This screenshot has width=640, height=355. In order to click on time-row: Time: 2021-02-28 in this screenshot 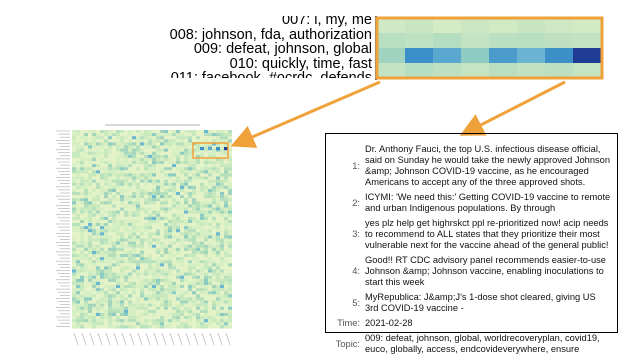, I will do `click(472, 323)`.